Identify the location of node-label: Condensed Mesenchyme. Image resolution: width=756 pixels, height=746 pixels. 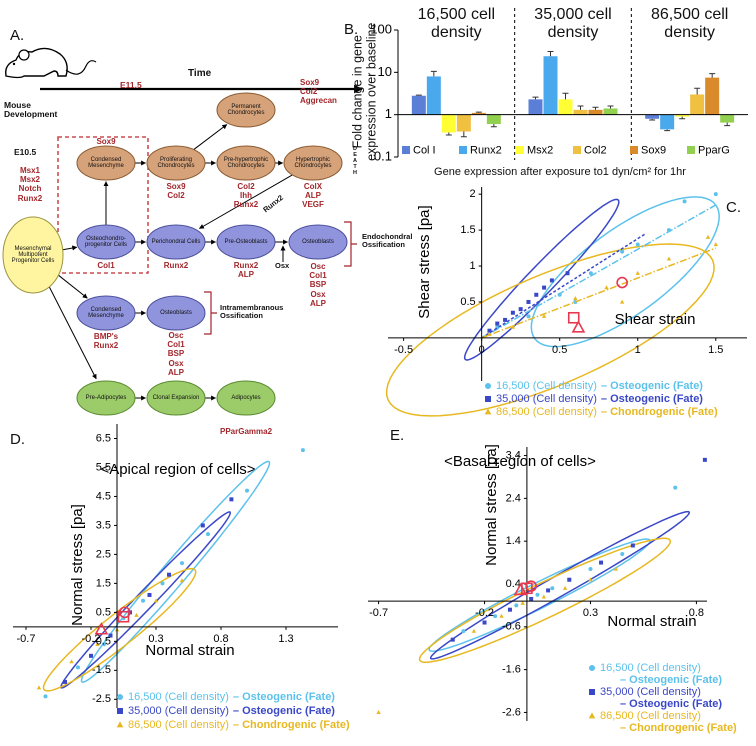
(106, 312).